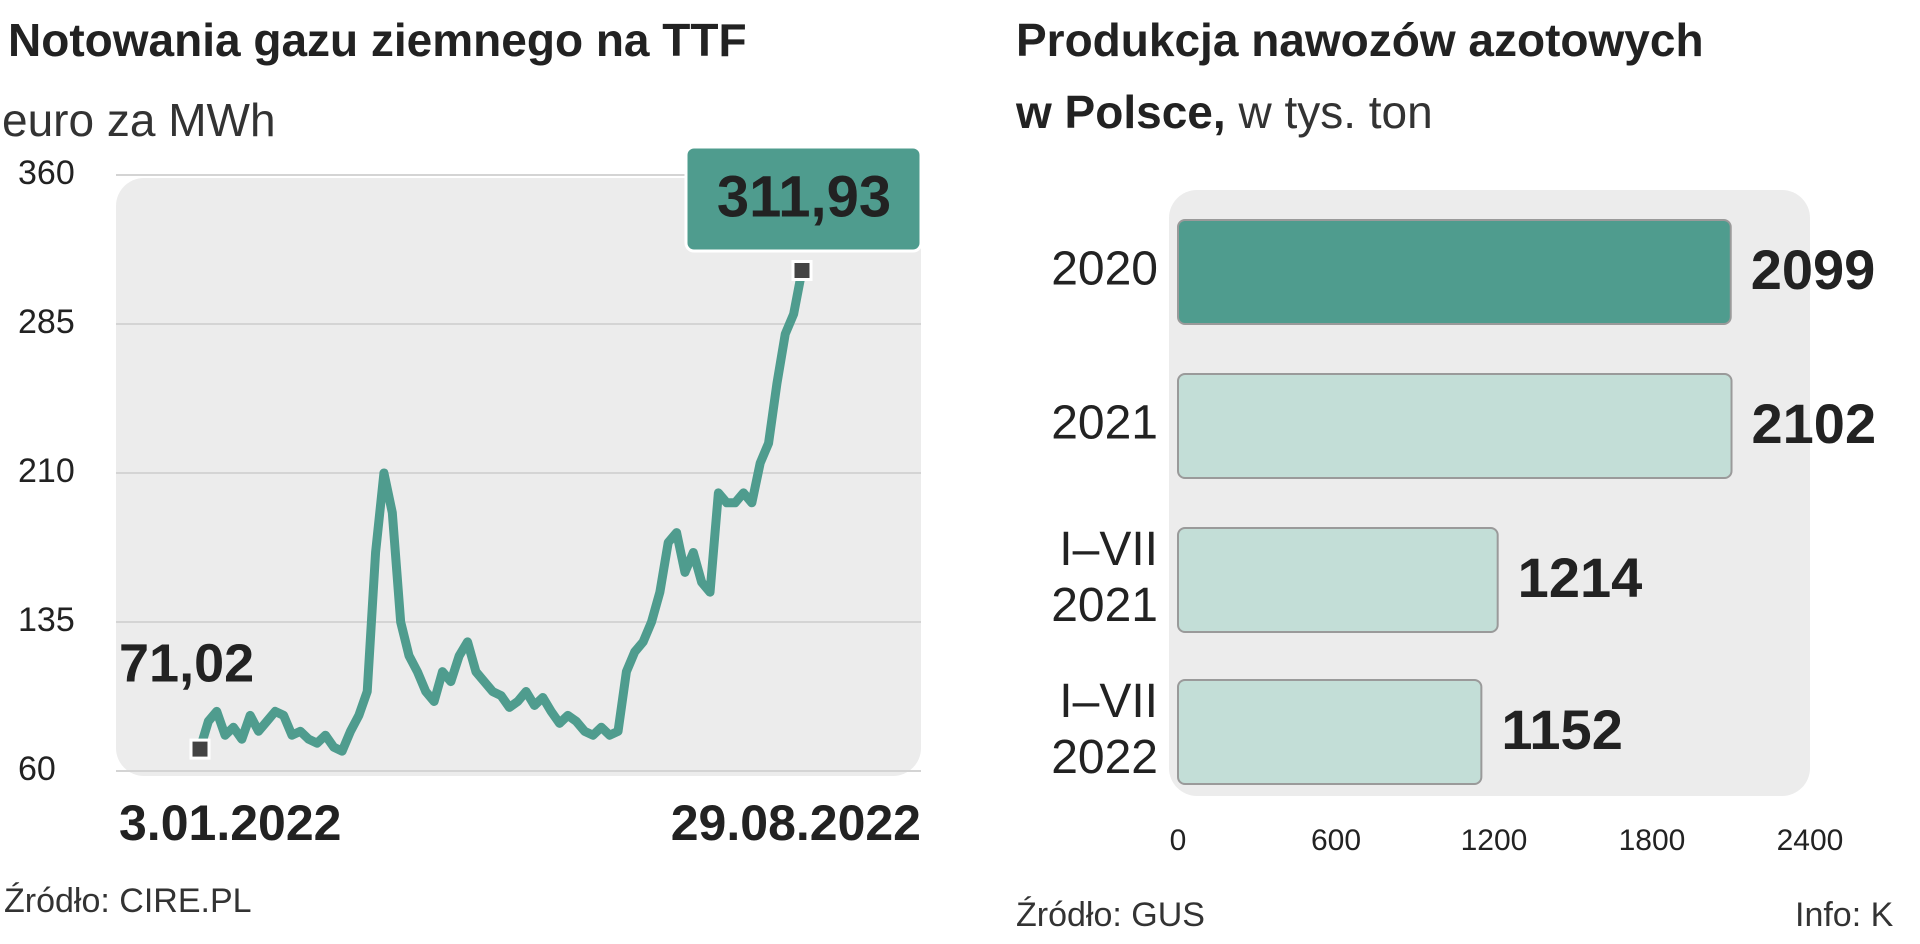 This screenshot has width=1920, height=944. I want to click on y-tick-label: 60, so click(37, 769).